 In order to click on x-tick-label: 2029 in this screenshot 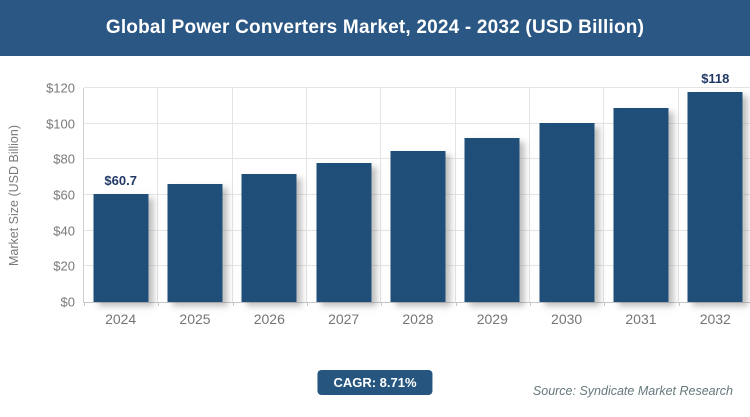, I will do `click(492, 319)`.